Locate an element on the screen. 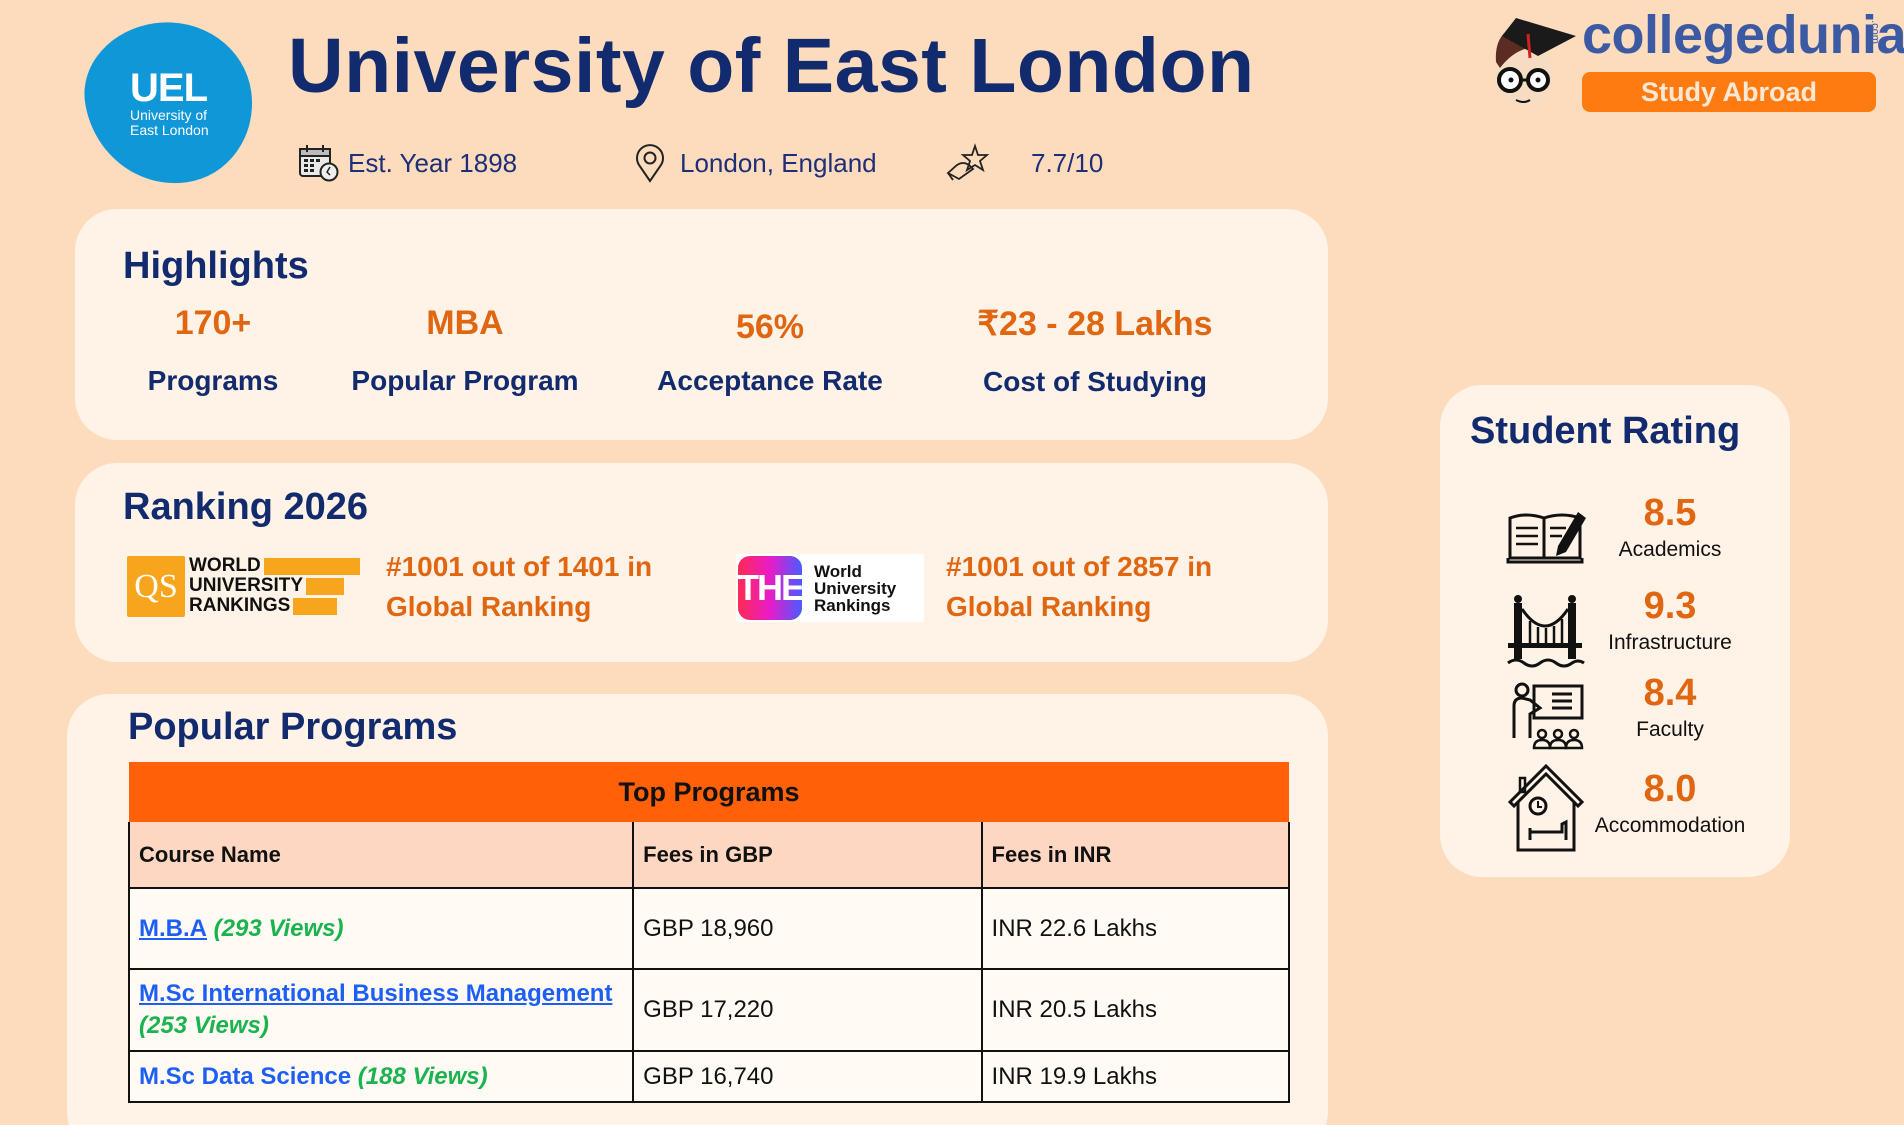  the-rank-line1: #1001 out of 2857 in is located at coordinates (1079, 566).